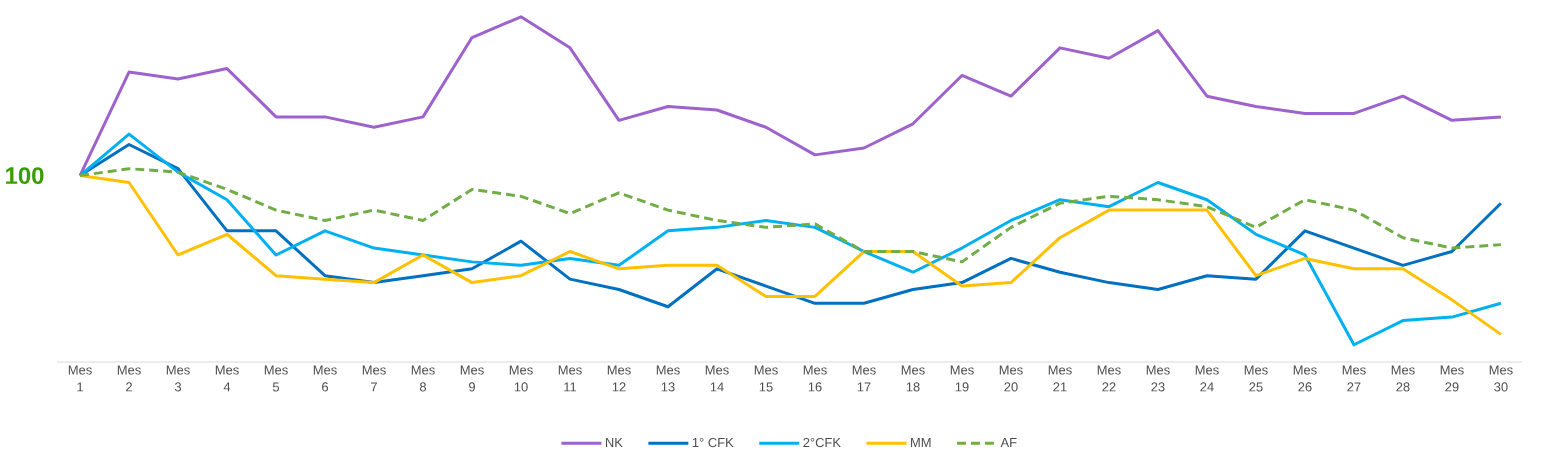 Image resolution: width=1545 pixels, height=461 pixels. Describe the element at coordinates (1305, 378) in the screenshot. I see `x-tick-label: Mes 26` at that location.